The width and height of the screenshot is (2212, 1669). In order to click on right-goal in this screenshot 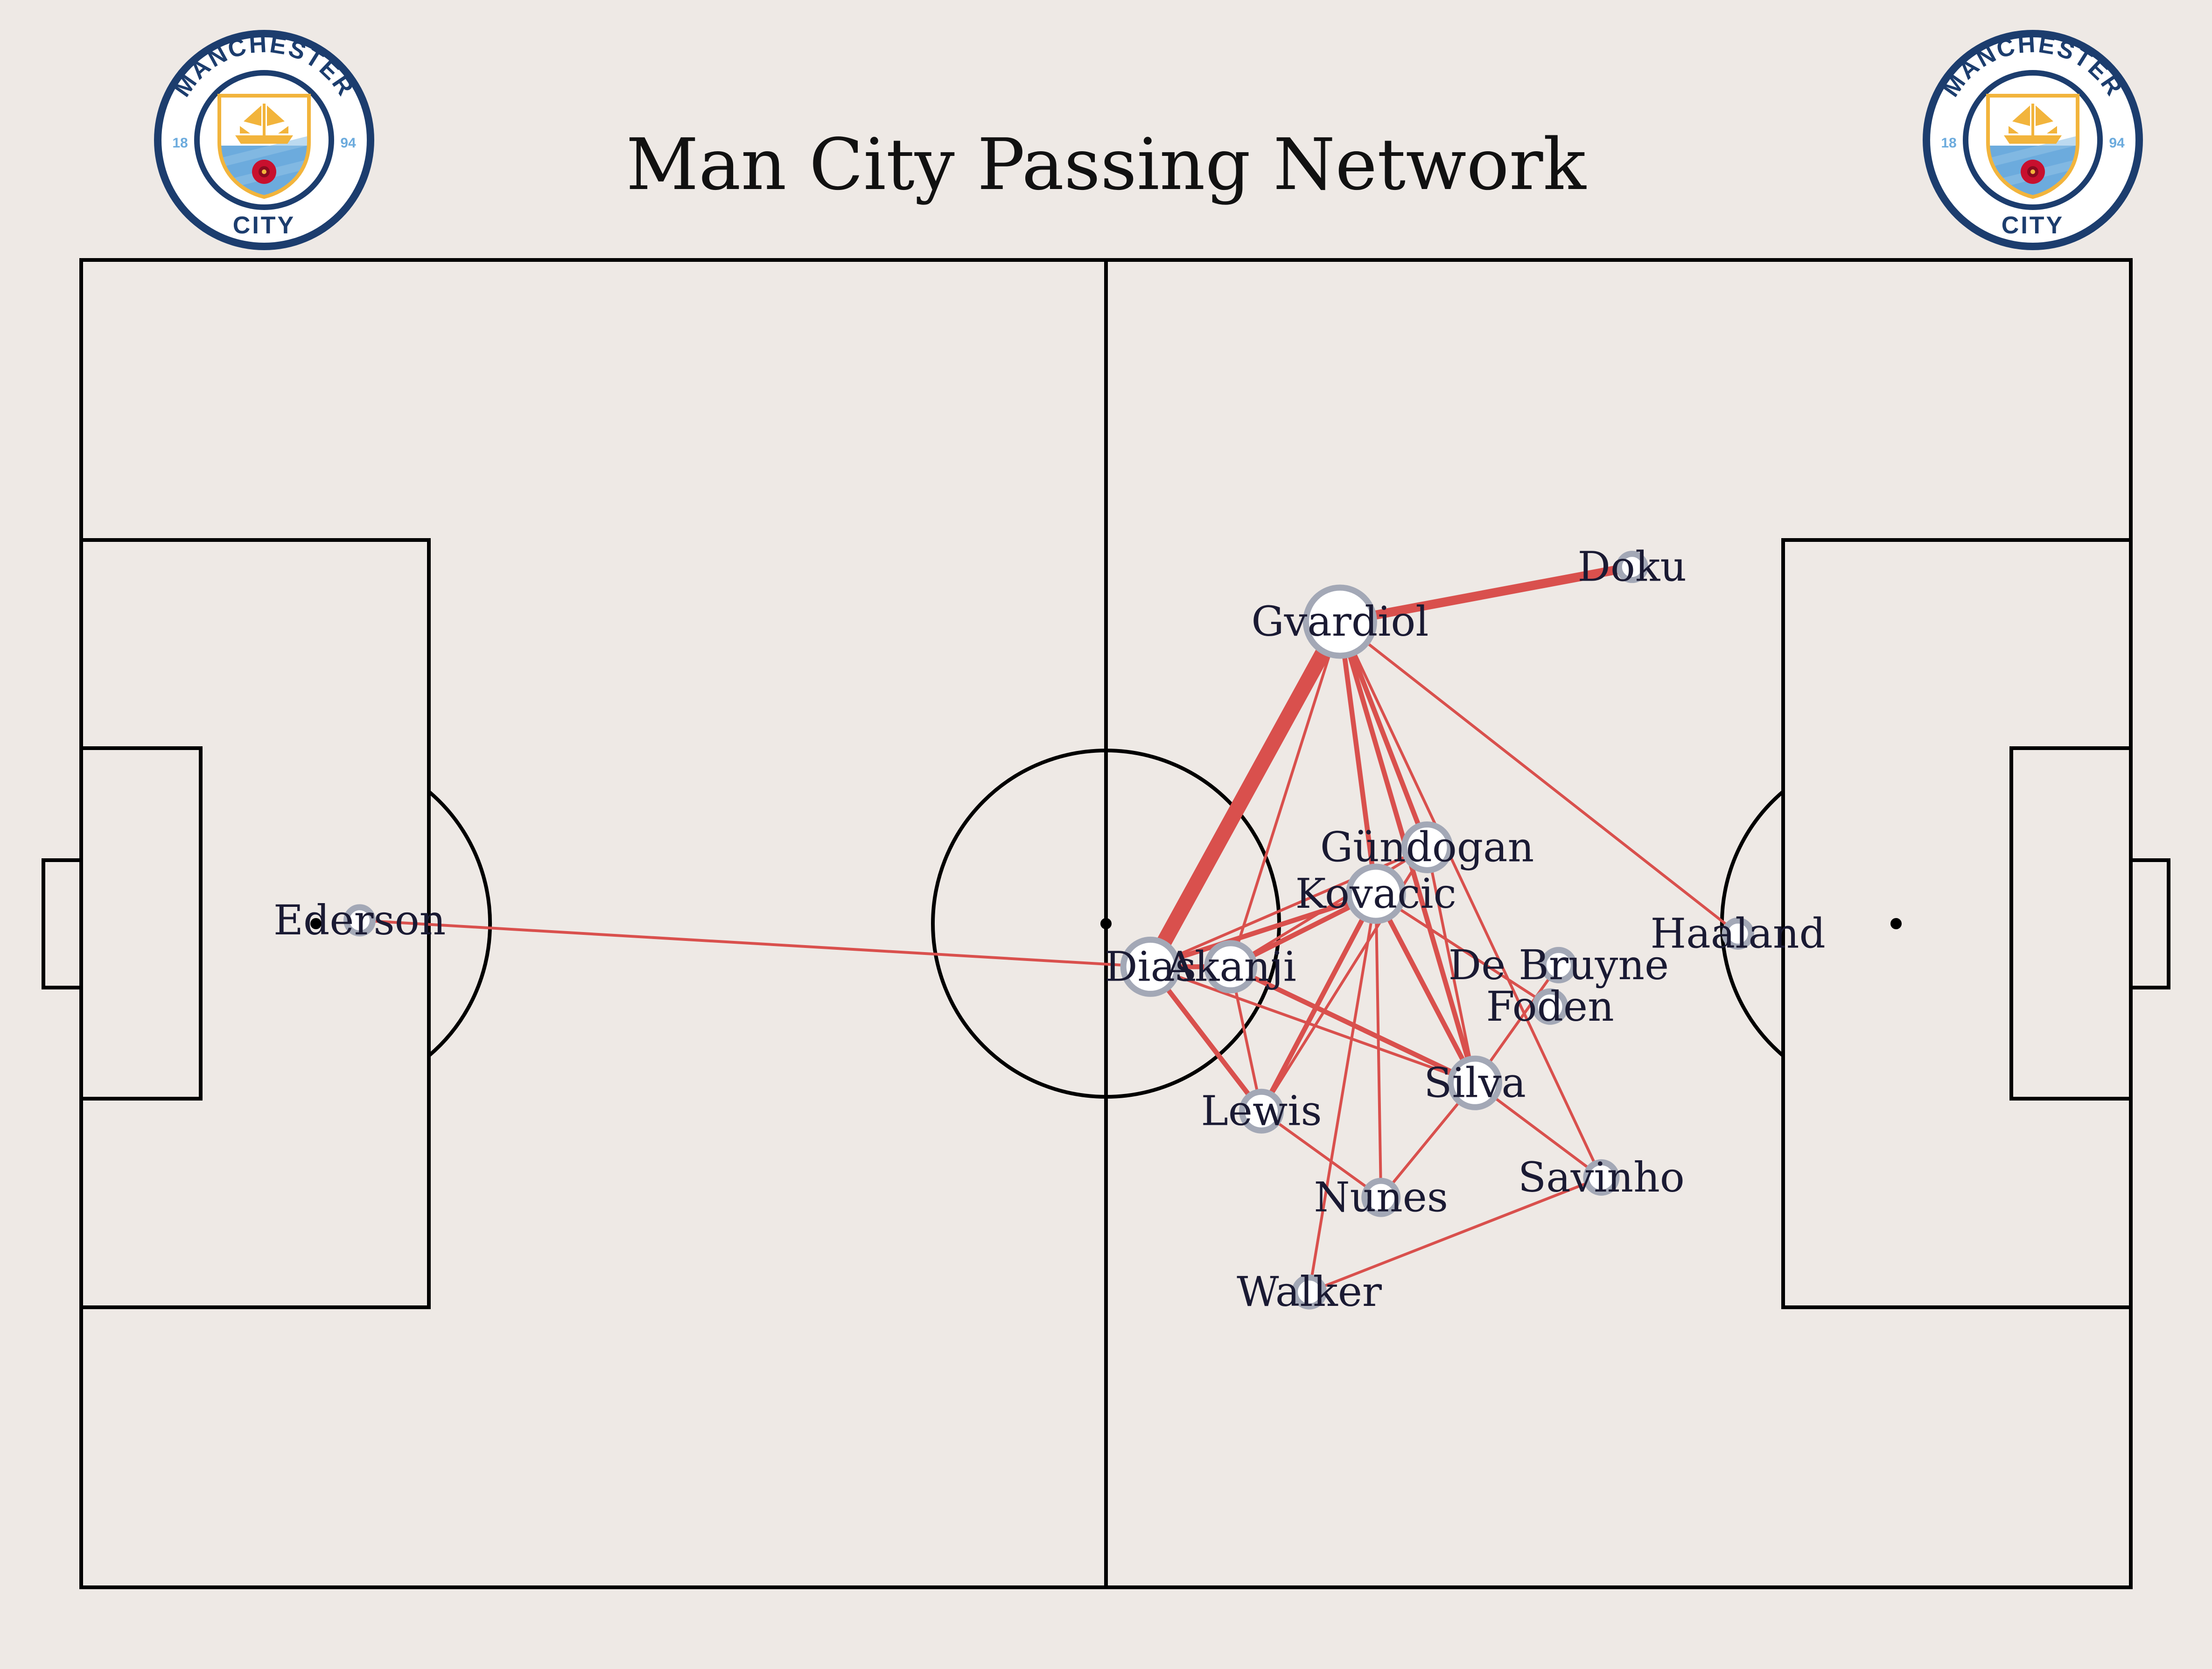, I will do `click(2149, 923)`.